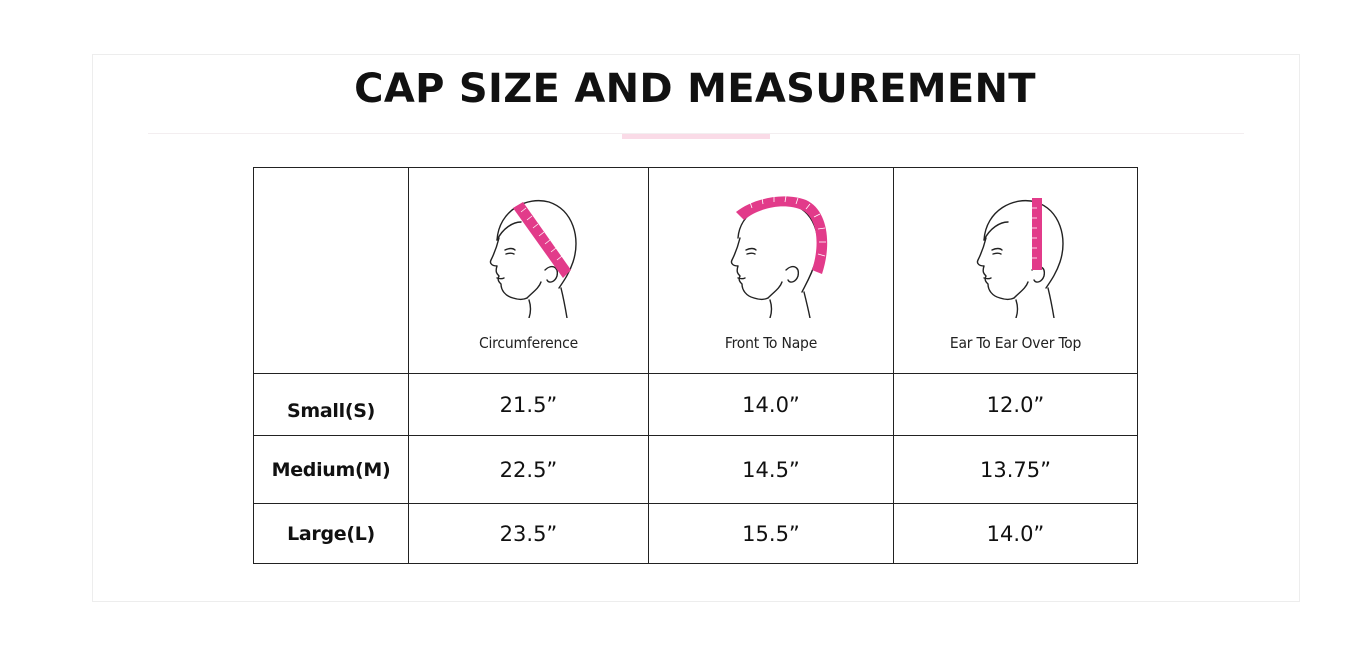 Image resolution: width=1360 pixels, height=657 pixels. I want to click on ear-to-ear-value: 14.0”, so click(1015, 533).